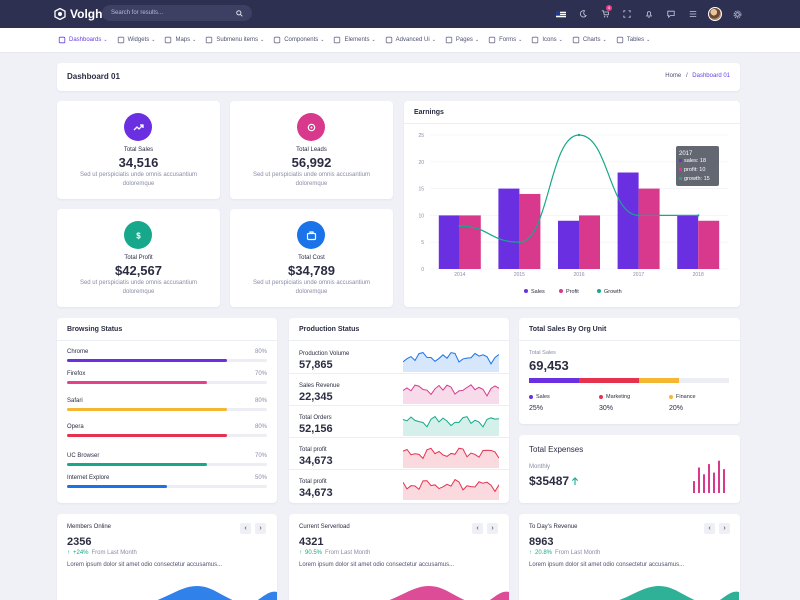 The height and width of the screenshot is (600, 800). I want to click on breadcrumb-home: Home, so click(673, 76).